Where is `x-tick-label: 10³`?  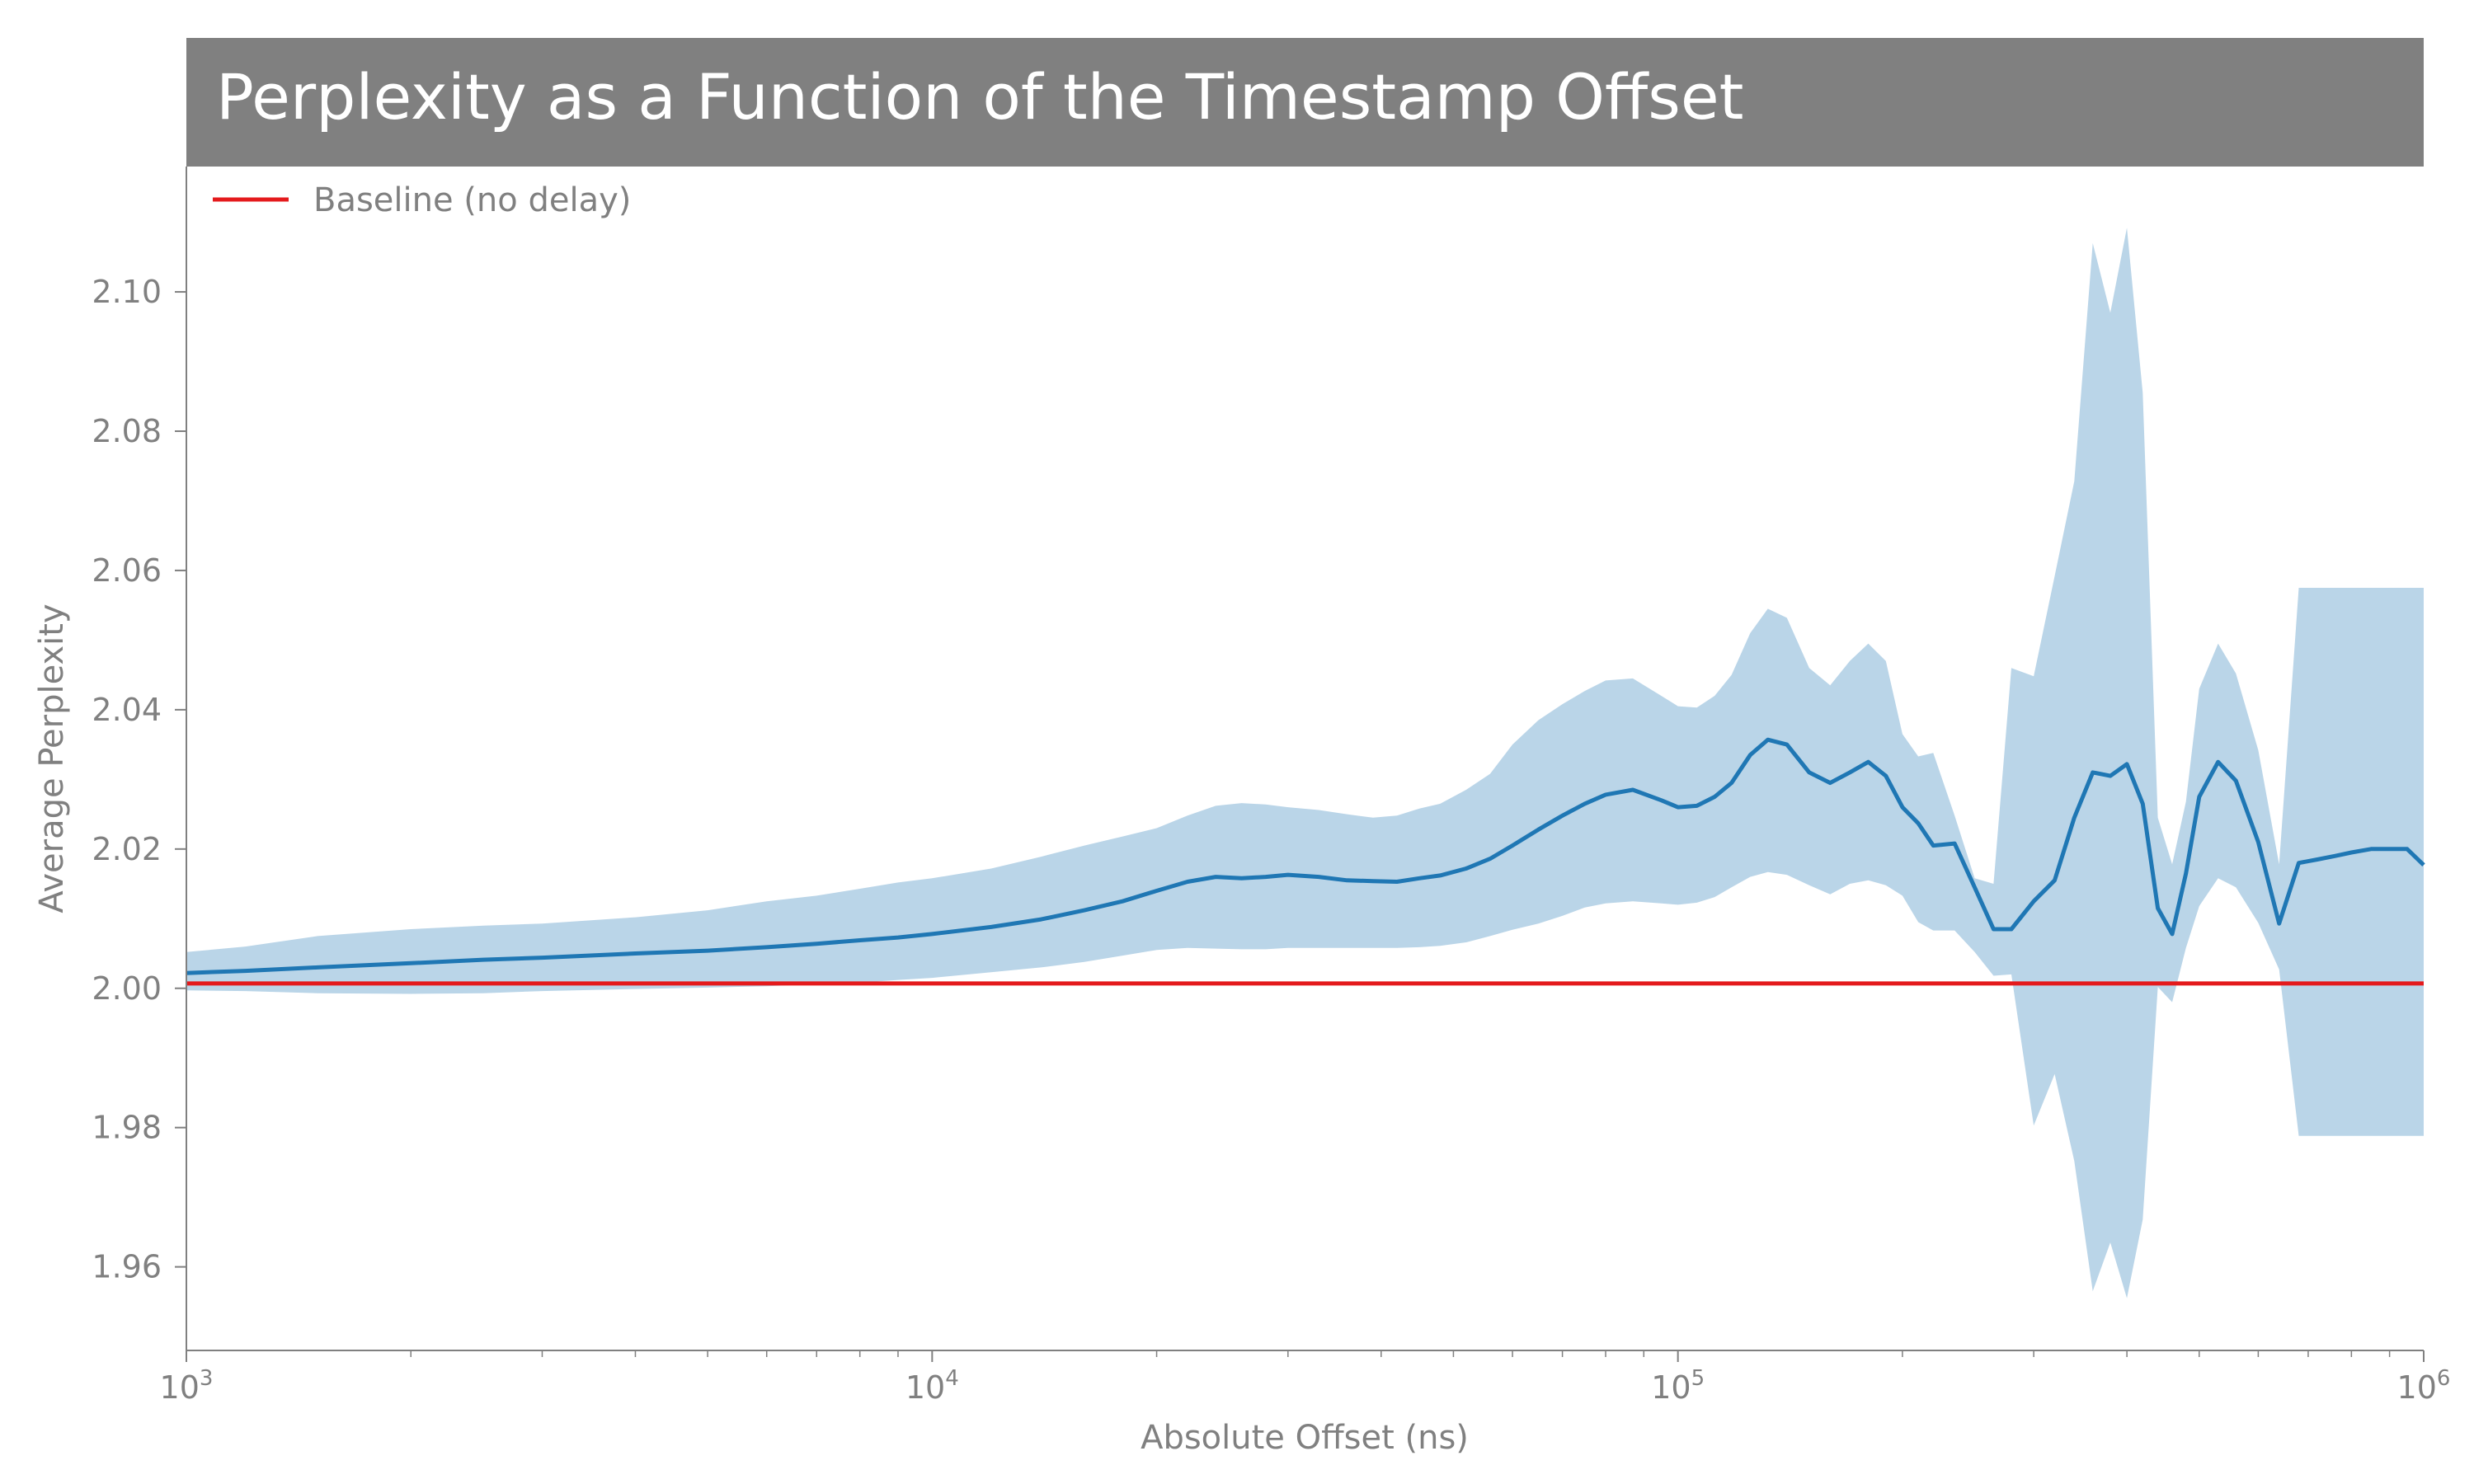 x-tick-label: 10³ is located at coordinates (187, 1386).